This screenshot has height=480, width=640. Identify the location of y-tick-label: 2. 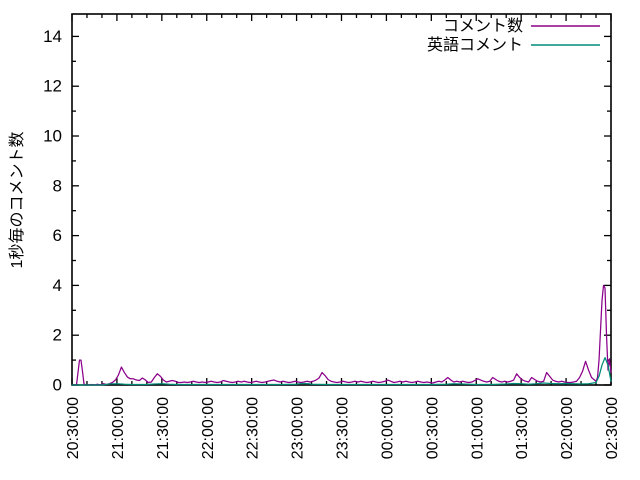
(57, 335).